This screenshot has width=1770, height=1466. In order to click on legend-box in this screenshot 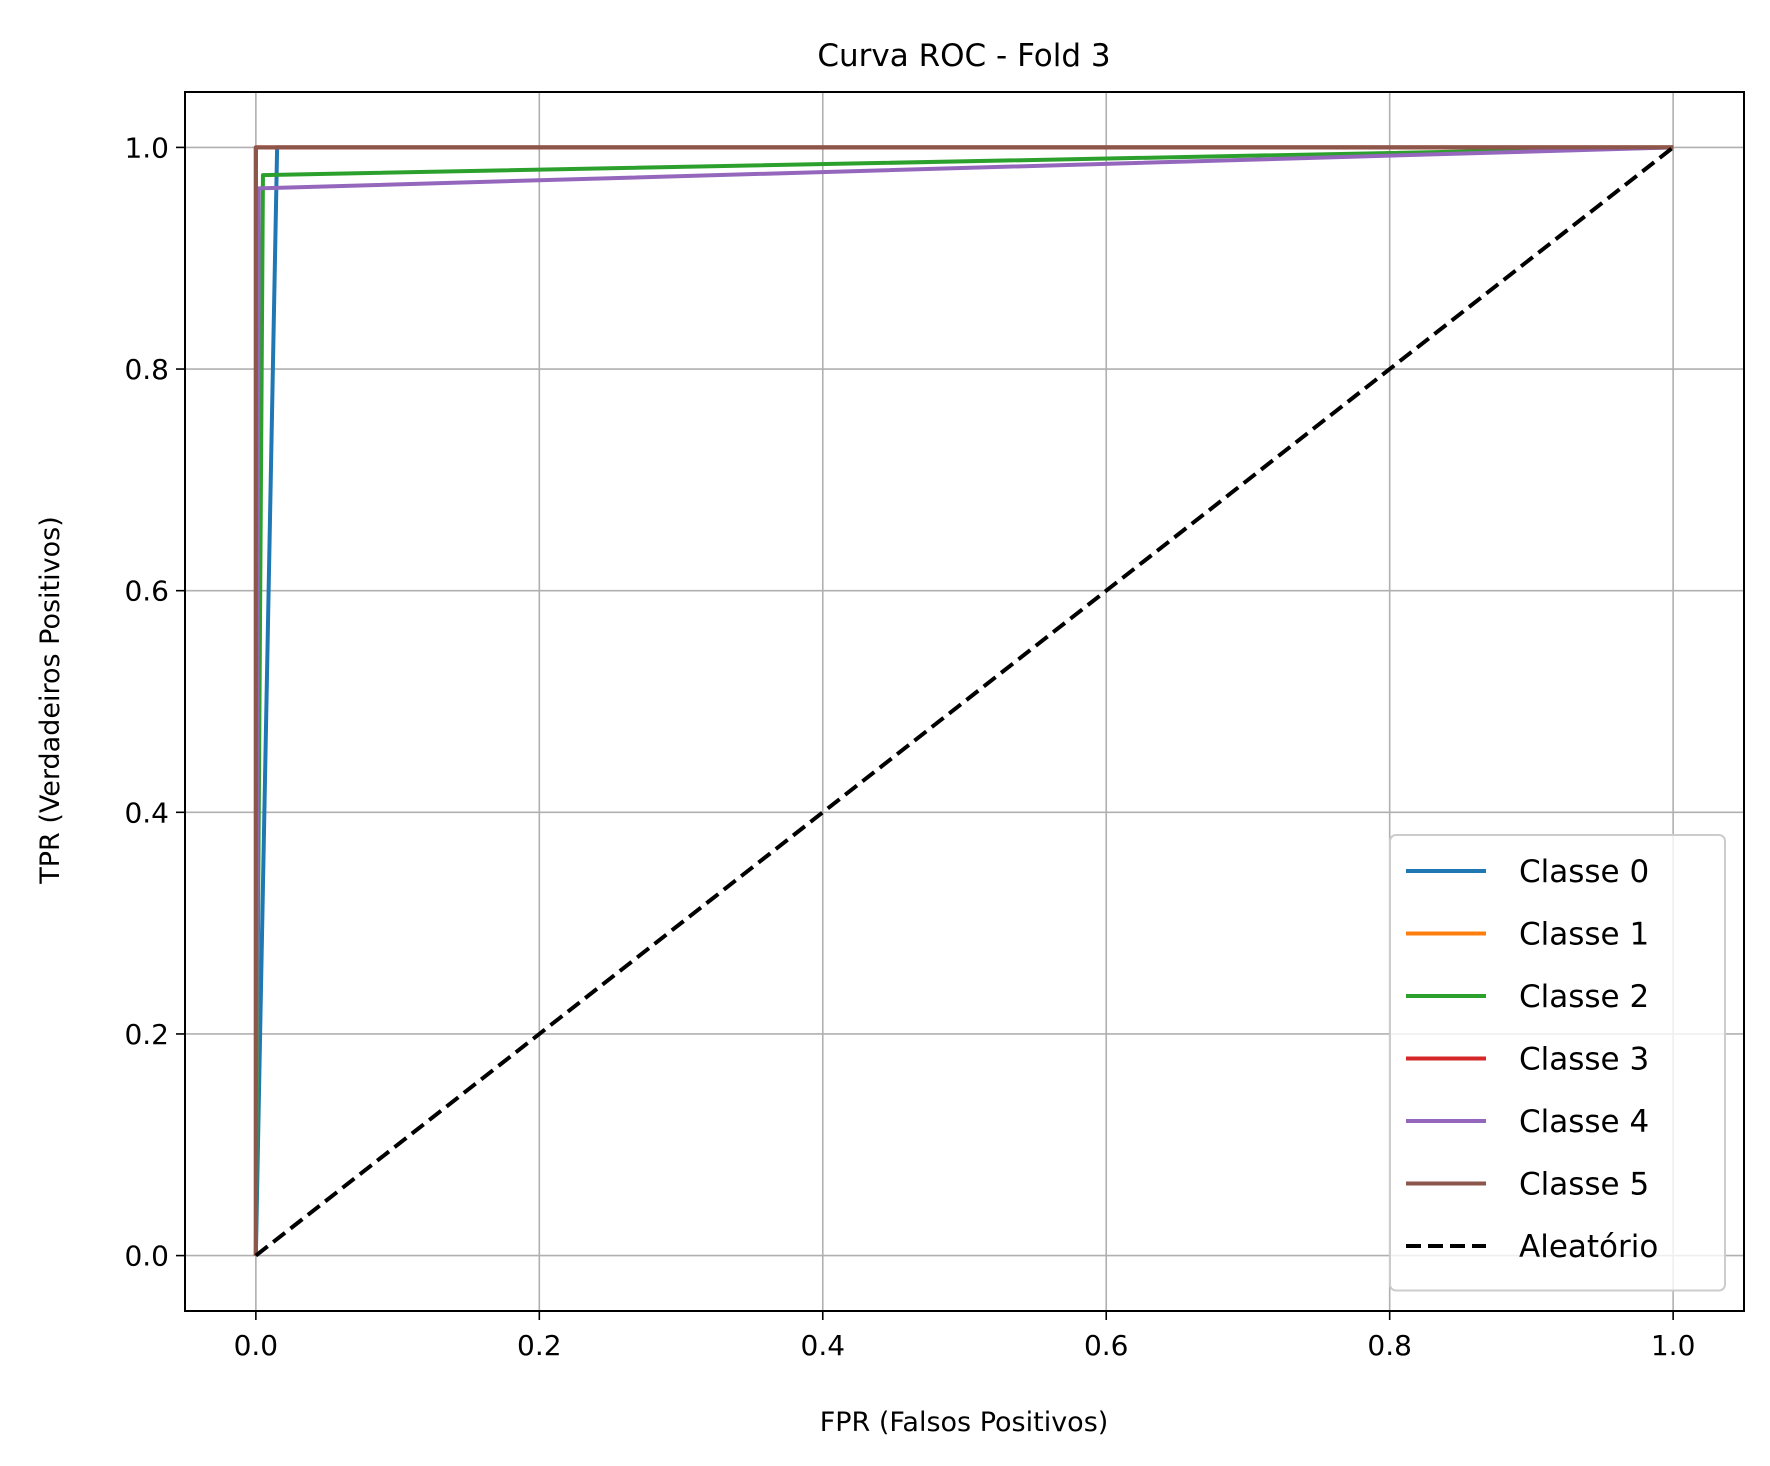, I will do `click(1557, 1063)`.